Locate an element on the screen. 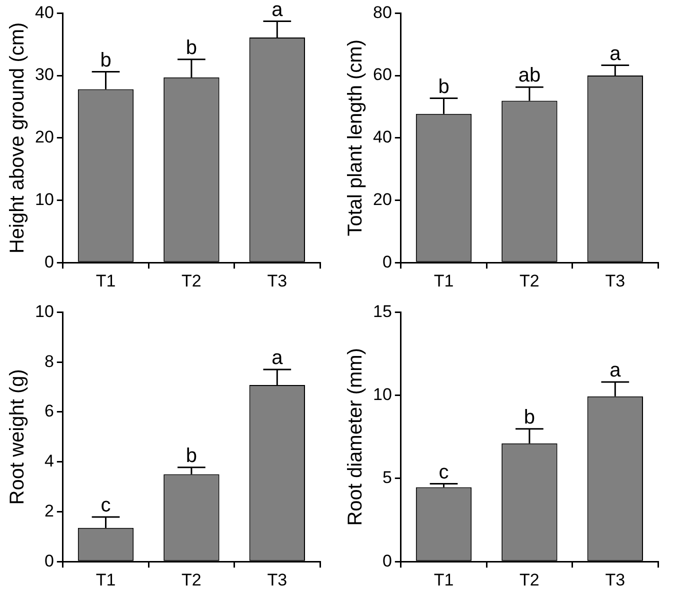 Image resolution: width=676 pixels, height=599 pixels. y-tick-label: 4 is located at coordinates (49, 461).